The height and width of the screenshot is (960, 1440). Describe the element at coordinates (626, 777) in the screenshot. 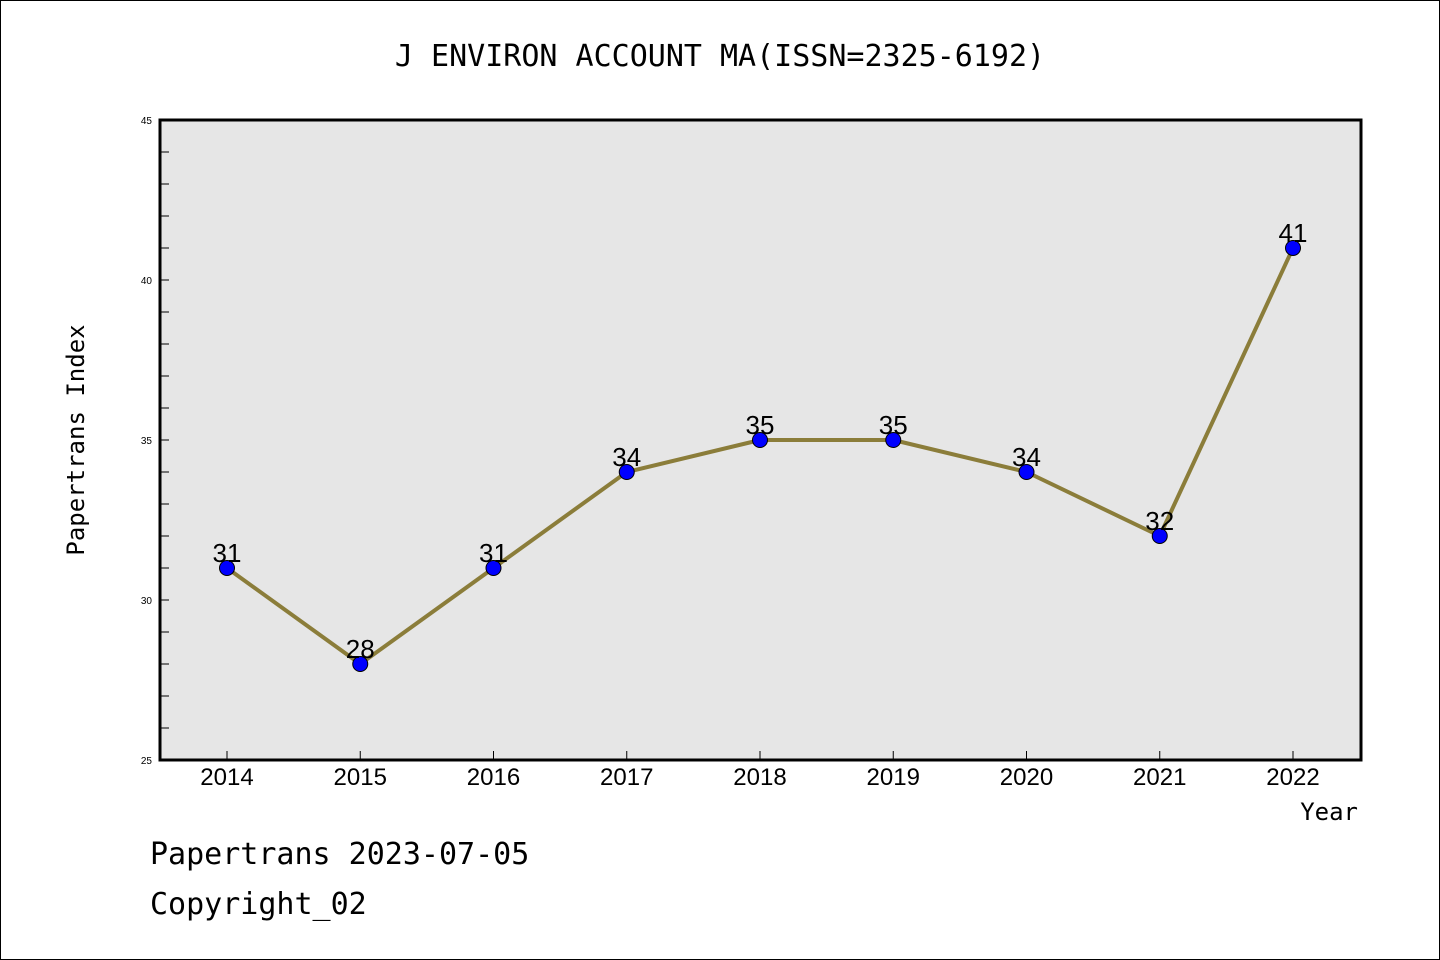

I see `x-tick-label: 2017` at that location.